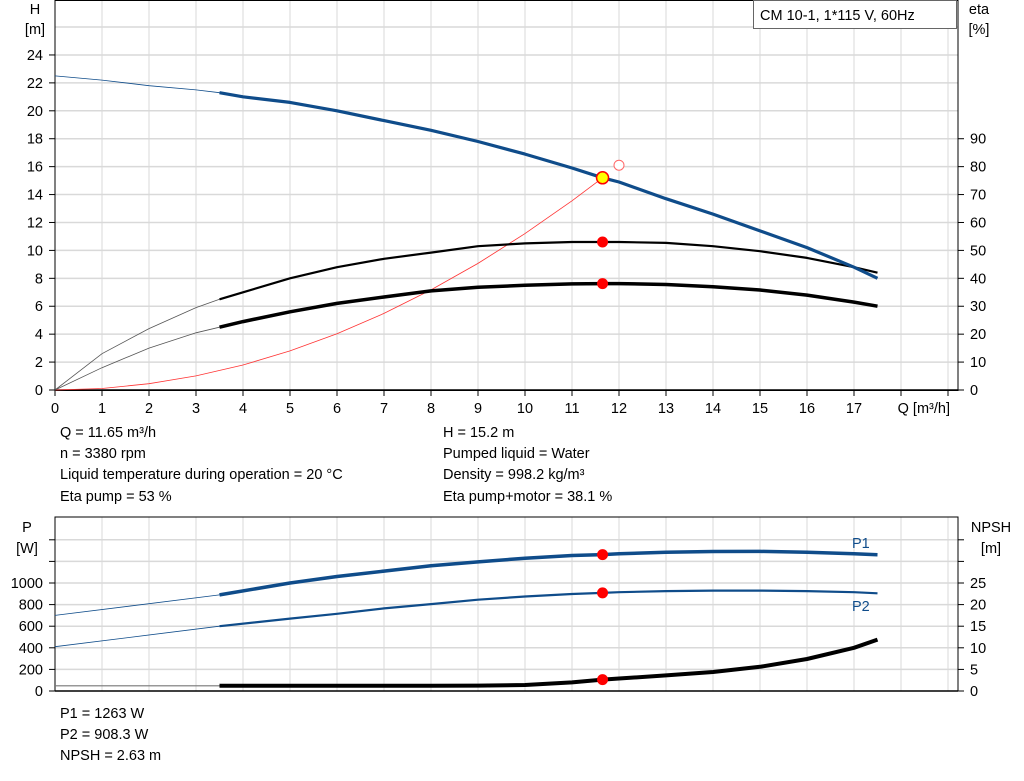 This screenshot has height=781, width=1024. I want to click on info-pumped-liquid: Pumped liquid = Water, so click(516, 454).